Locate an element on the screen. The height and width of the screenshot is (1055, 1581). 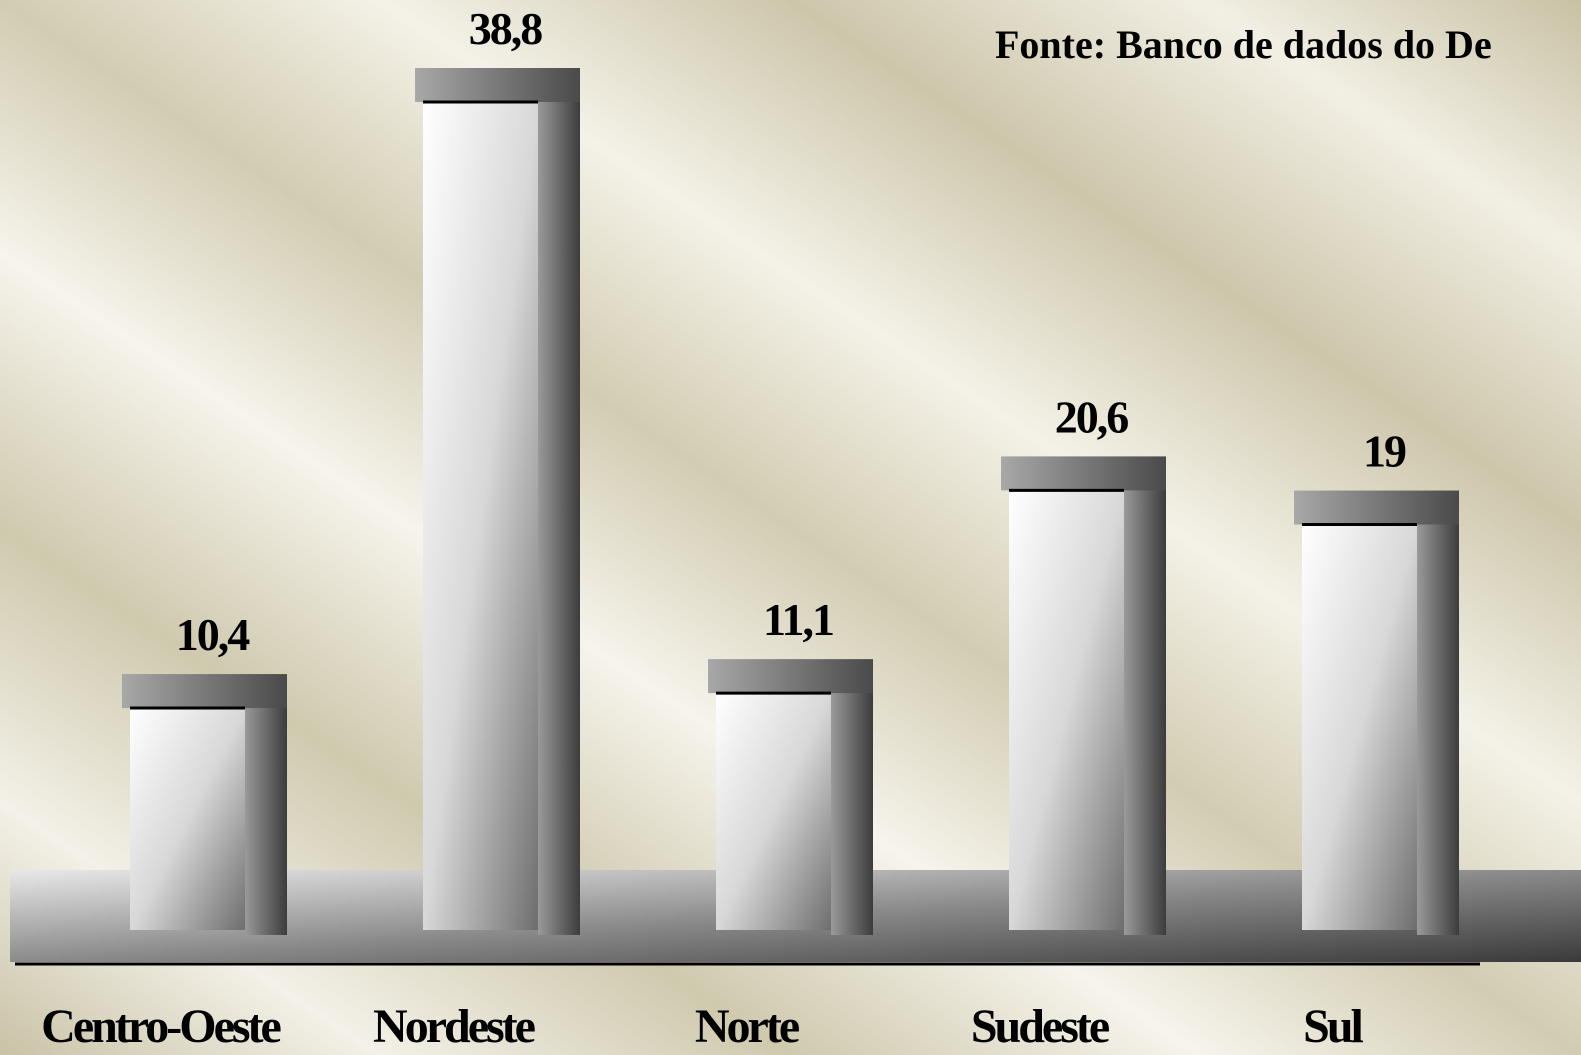
source: Fonte: Banco de dados do De is located at coordinates (1243, 44).